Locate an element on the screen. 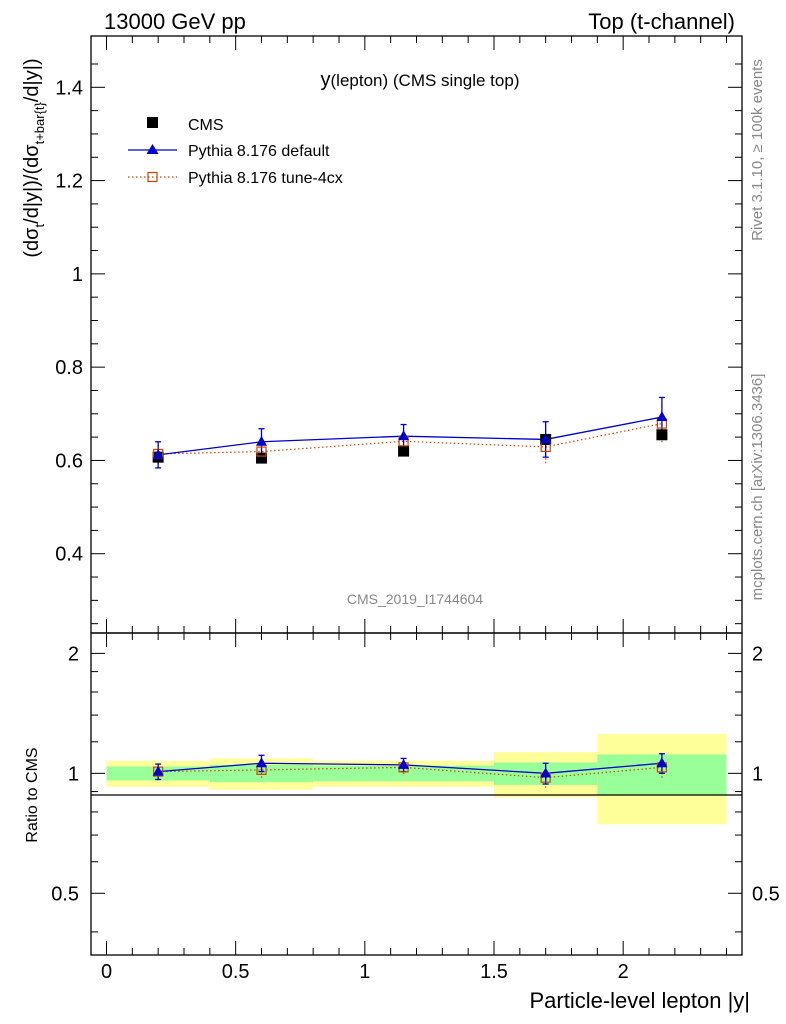  ratio-ytick-label-left: 2 is located at coordinates (73, 654).